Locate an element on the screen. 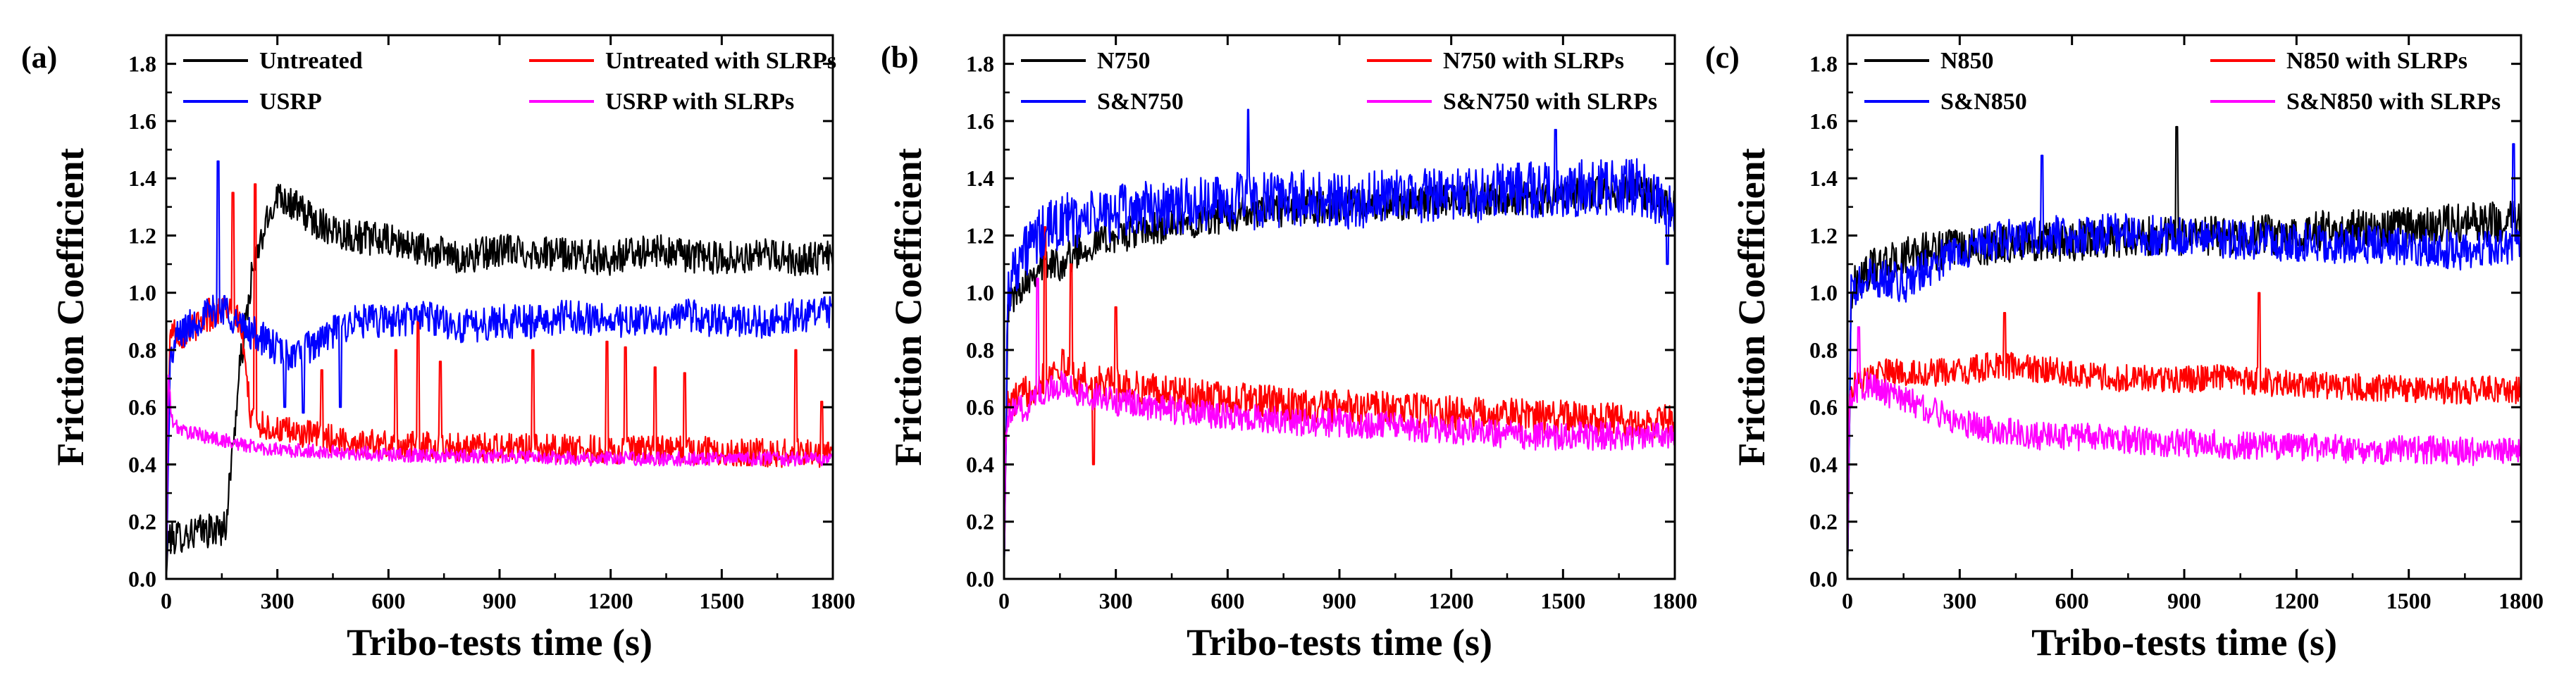 The height and width of the screenshot is (693, 2576). legend-entry: USRP is located at coordinates (290, 102).